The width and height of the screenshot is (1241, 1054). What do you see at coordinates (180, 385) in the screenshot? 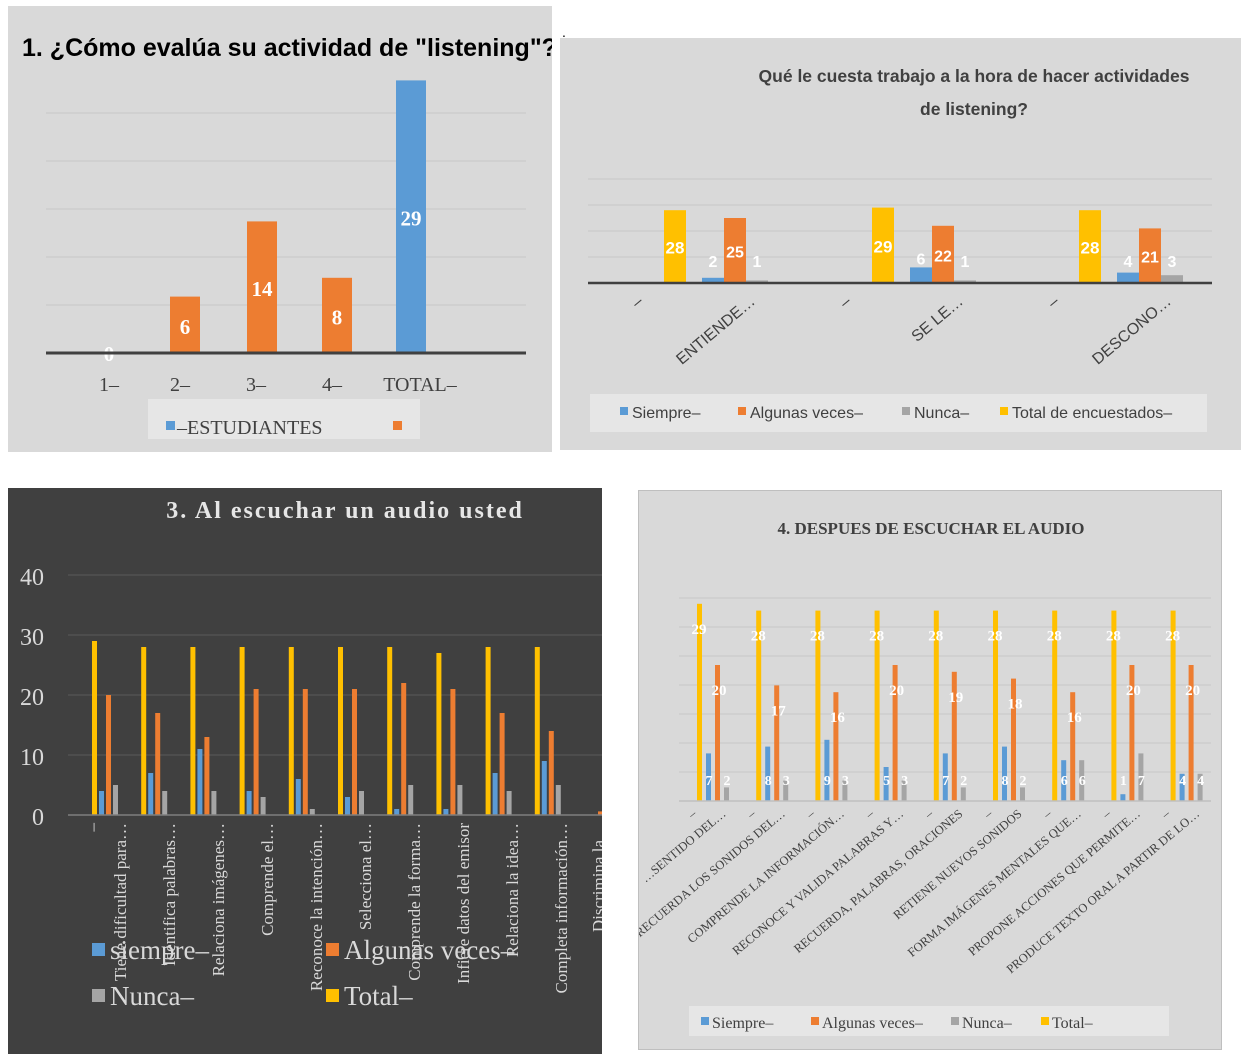
I see `chart-1-tick-label: 2–` at bounding box center [180, 385].